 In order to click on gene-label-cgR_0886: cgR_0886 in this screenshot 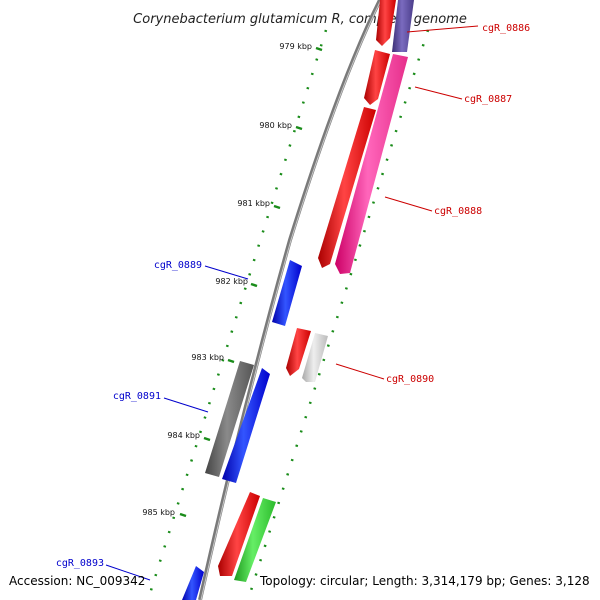, I will do `click(506, 28)`.